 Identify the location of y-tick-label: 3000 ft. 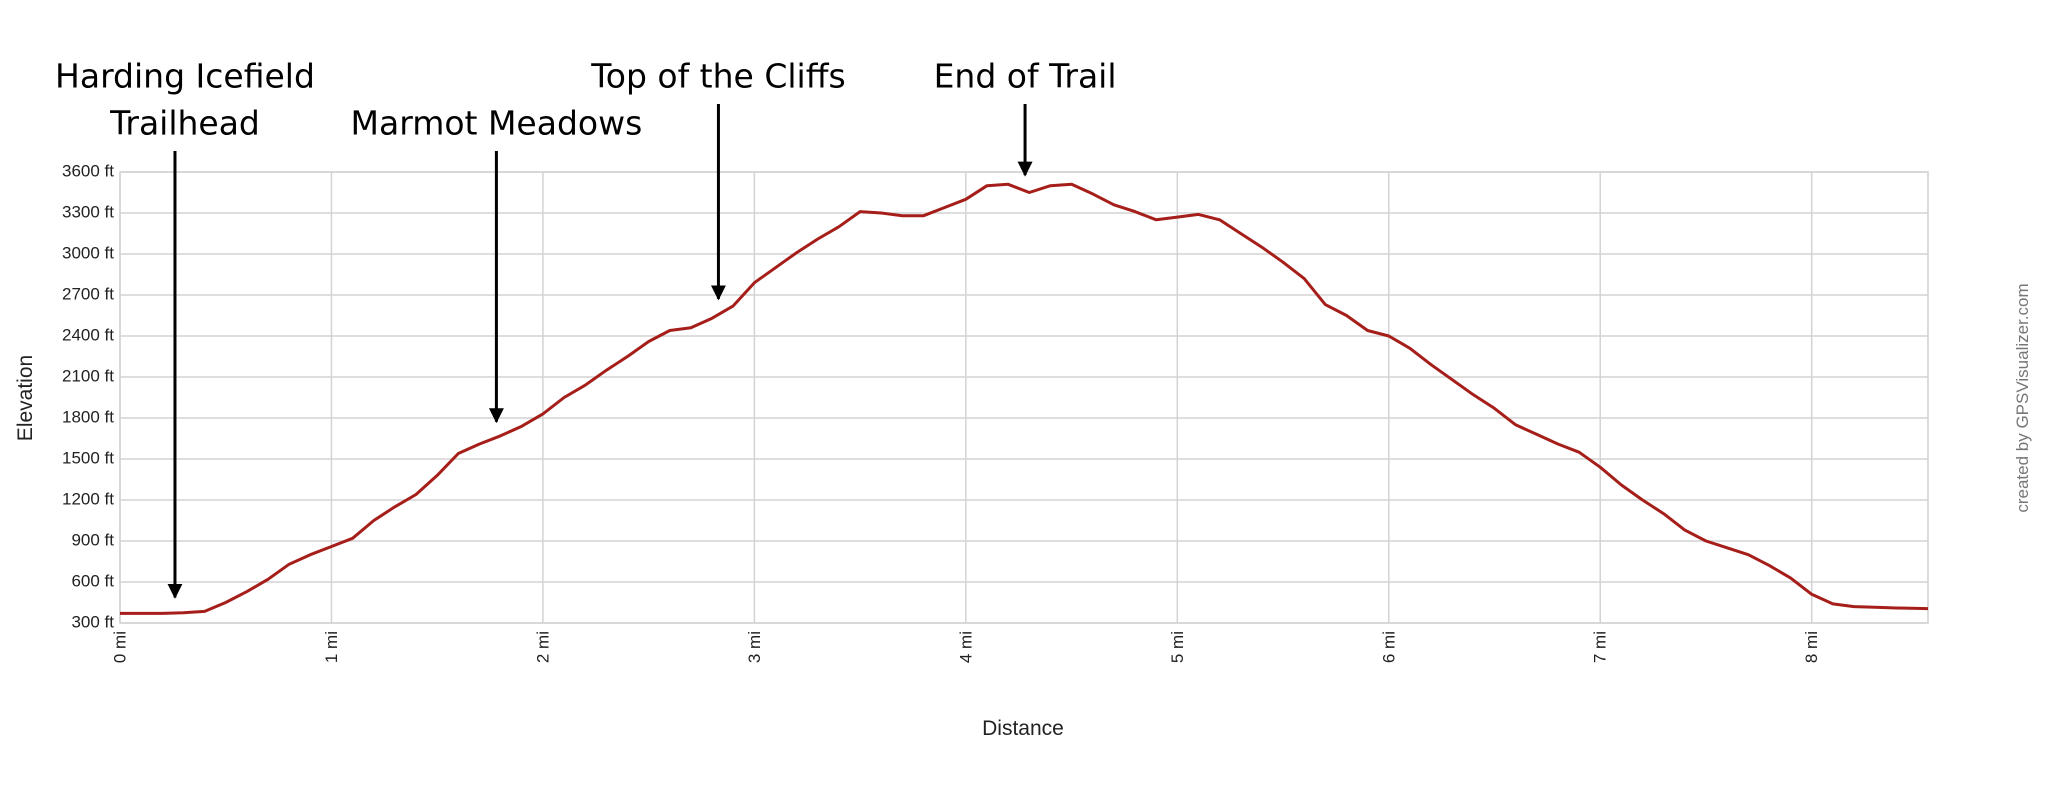
(88, 252).